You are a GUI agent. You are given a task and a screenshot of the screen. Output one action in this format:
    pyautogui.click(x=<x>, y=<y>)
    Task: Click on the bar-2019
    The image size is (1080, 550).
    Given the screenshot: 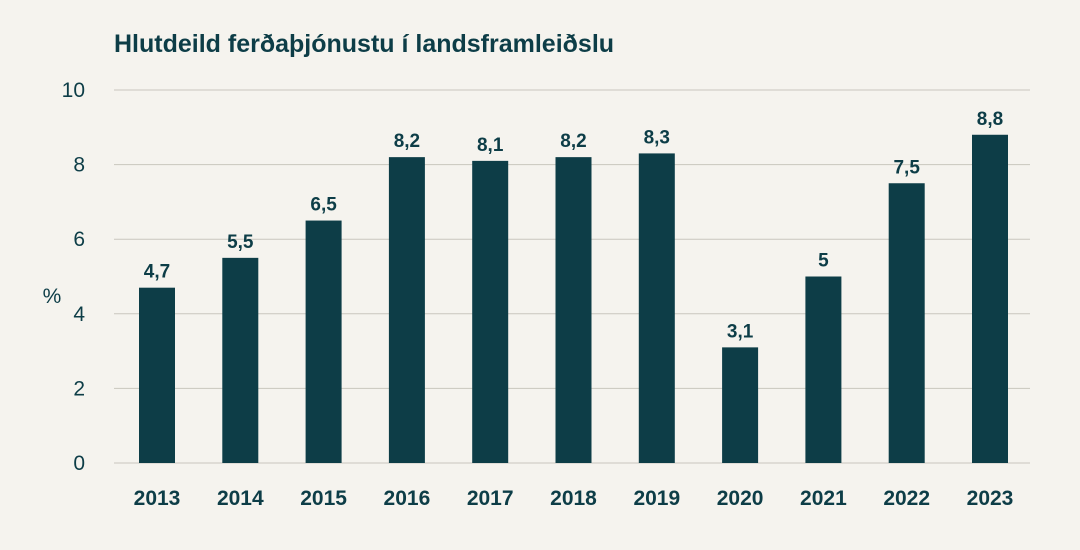 What is the action you would take?
    pyautogui.click(x=656, y=308)
    